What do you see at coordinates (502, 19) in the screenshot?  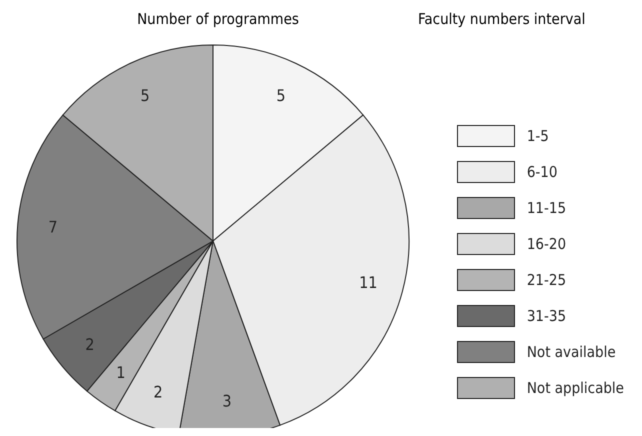 I see `legend-title: Faculty numbers interval` at bounding box center [502, 19].